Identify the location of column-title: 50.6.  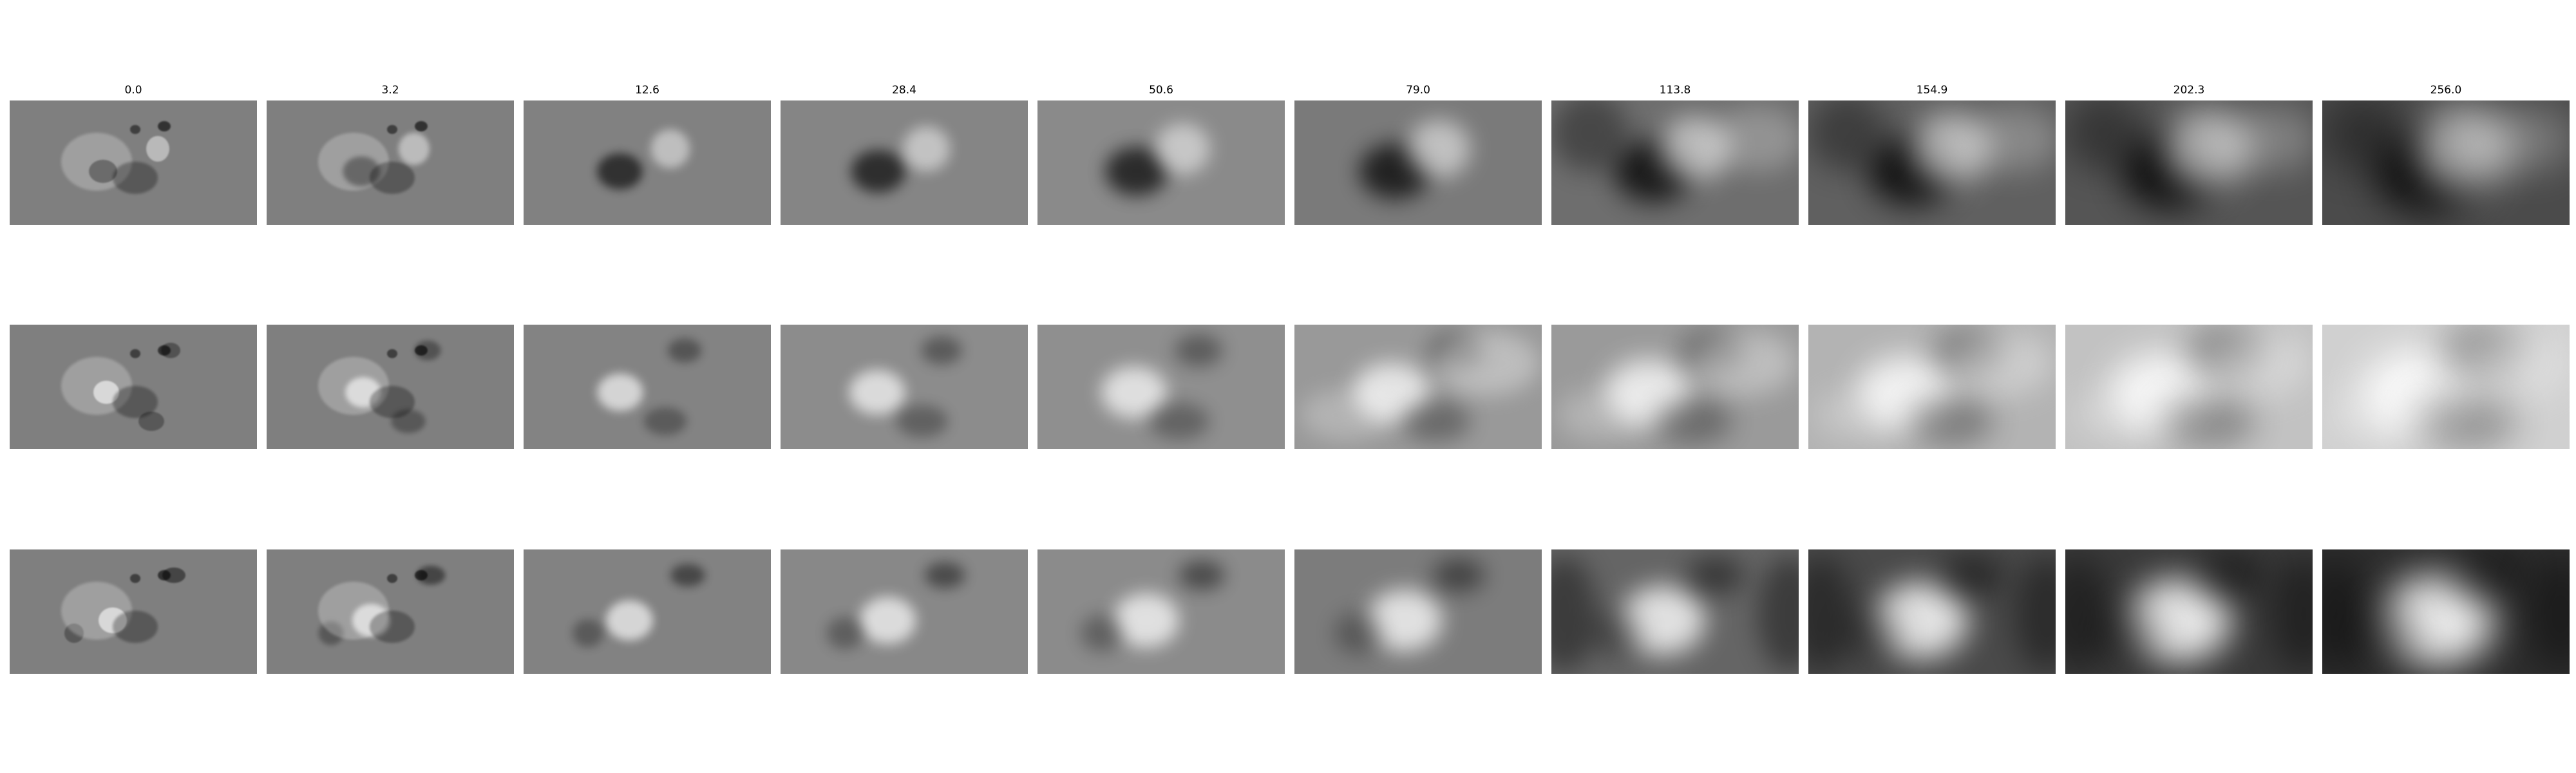
(1161, 90).